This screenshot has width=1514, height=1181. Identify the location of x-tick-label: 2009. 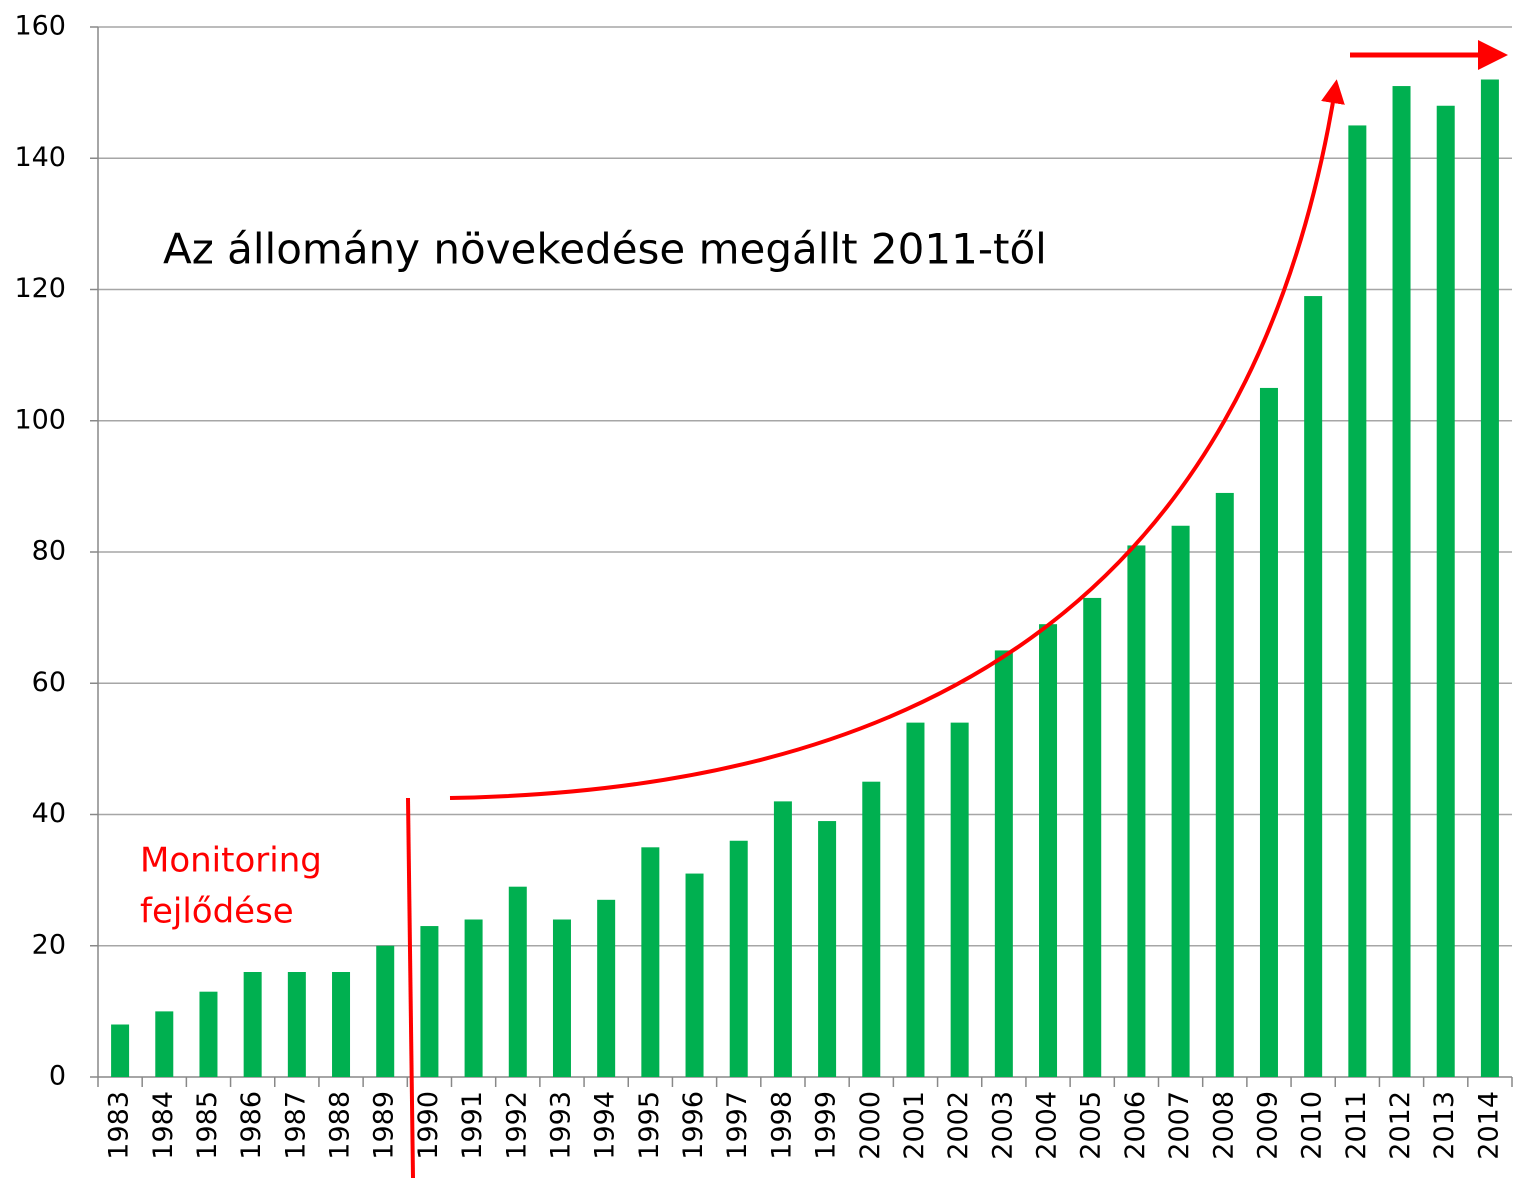
(1267, 1125).